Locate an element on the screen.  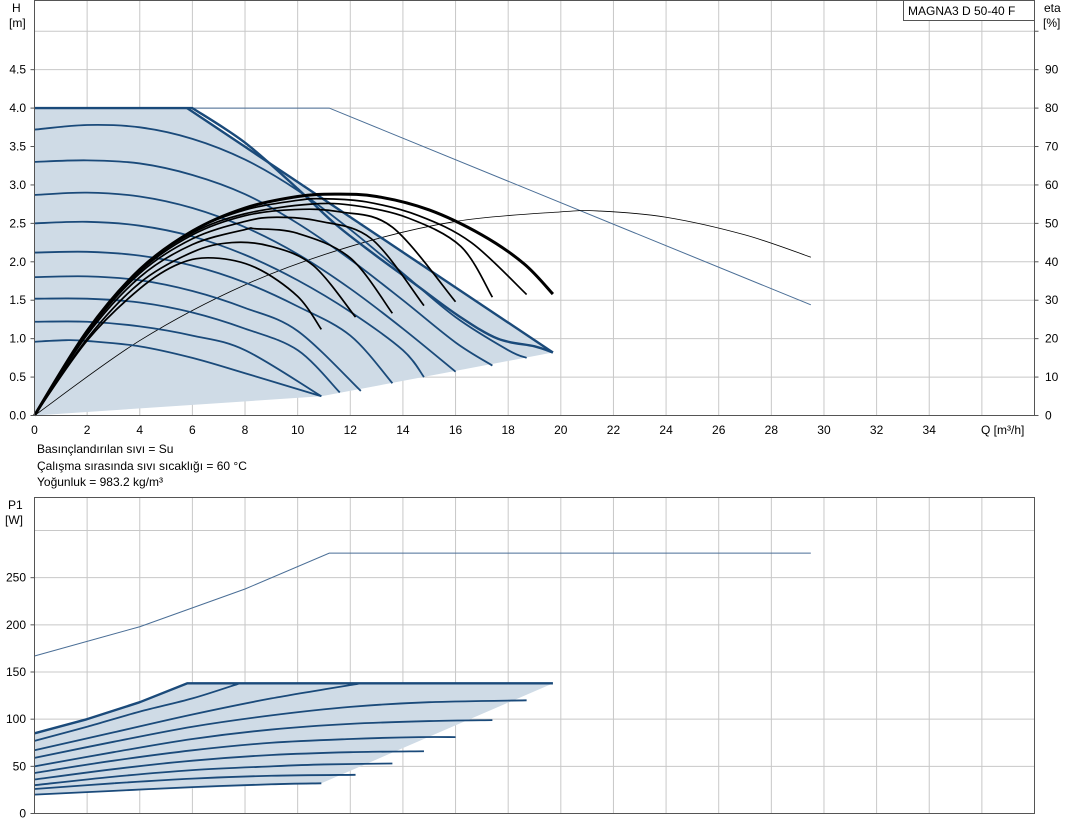
head-envelope-edge is located at coordinates (370, 230).